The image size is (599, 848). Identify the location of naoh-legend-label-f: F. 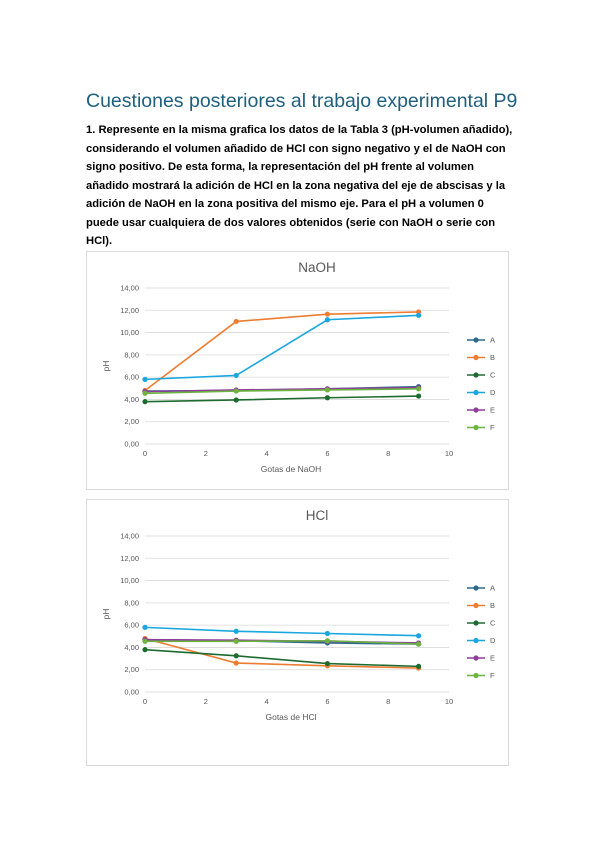
(492, 427).